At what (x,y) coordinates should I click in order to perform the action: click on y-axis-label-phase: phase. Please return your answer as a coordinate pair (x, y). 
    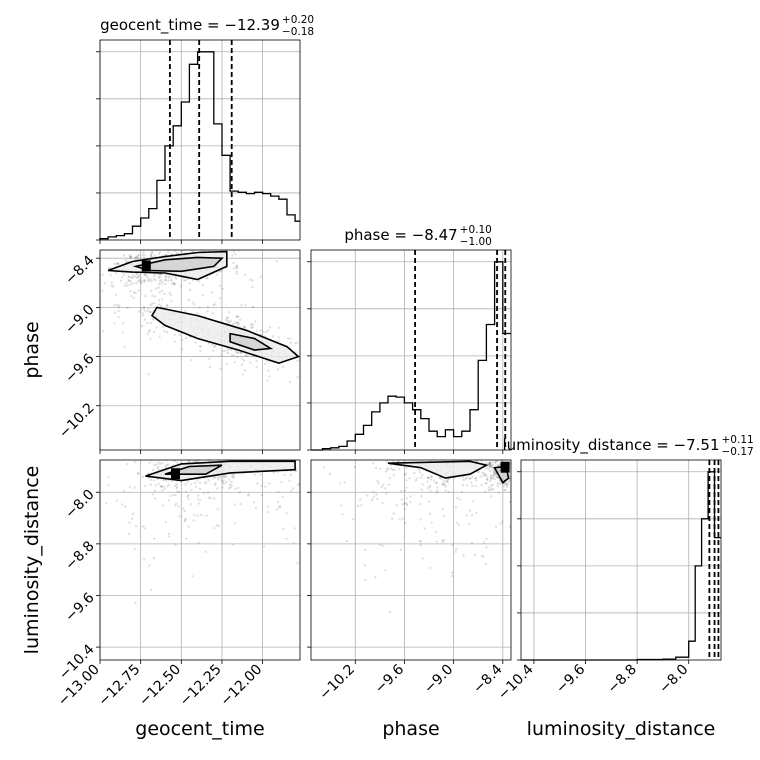
    Looking at the image, I should click on (32, 349).